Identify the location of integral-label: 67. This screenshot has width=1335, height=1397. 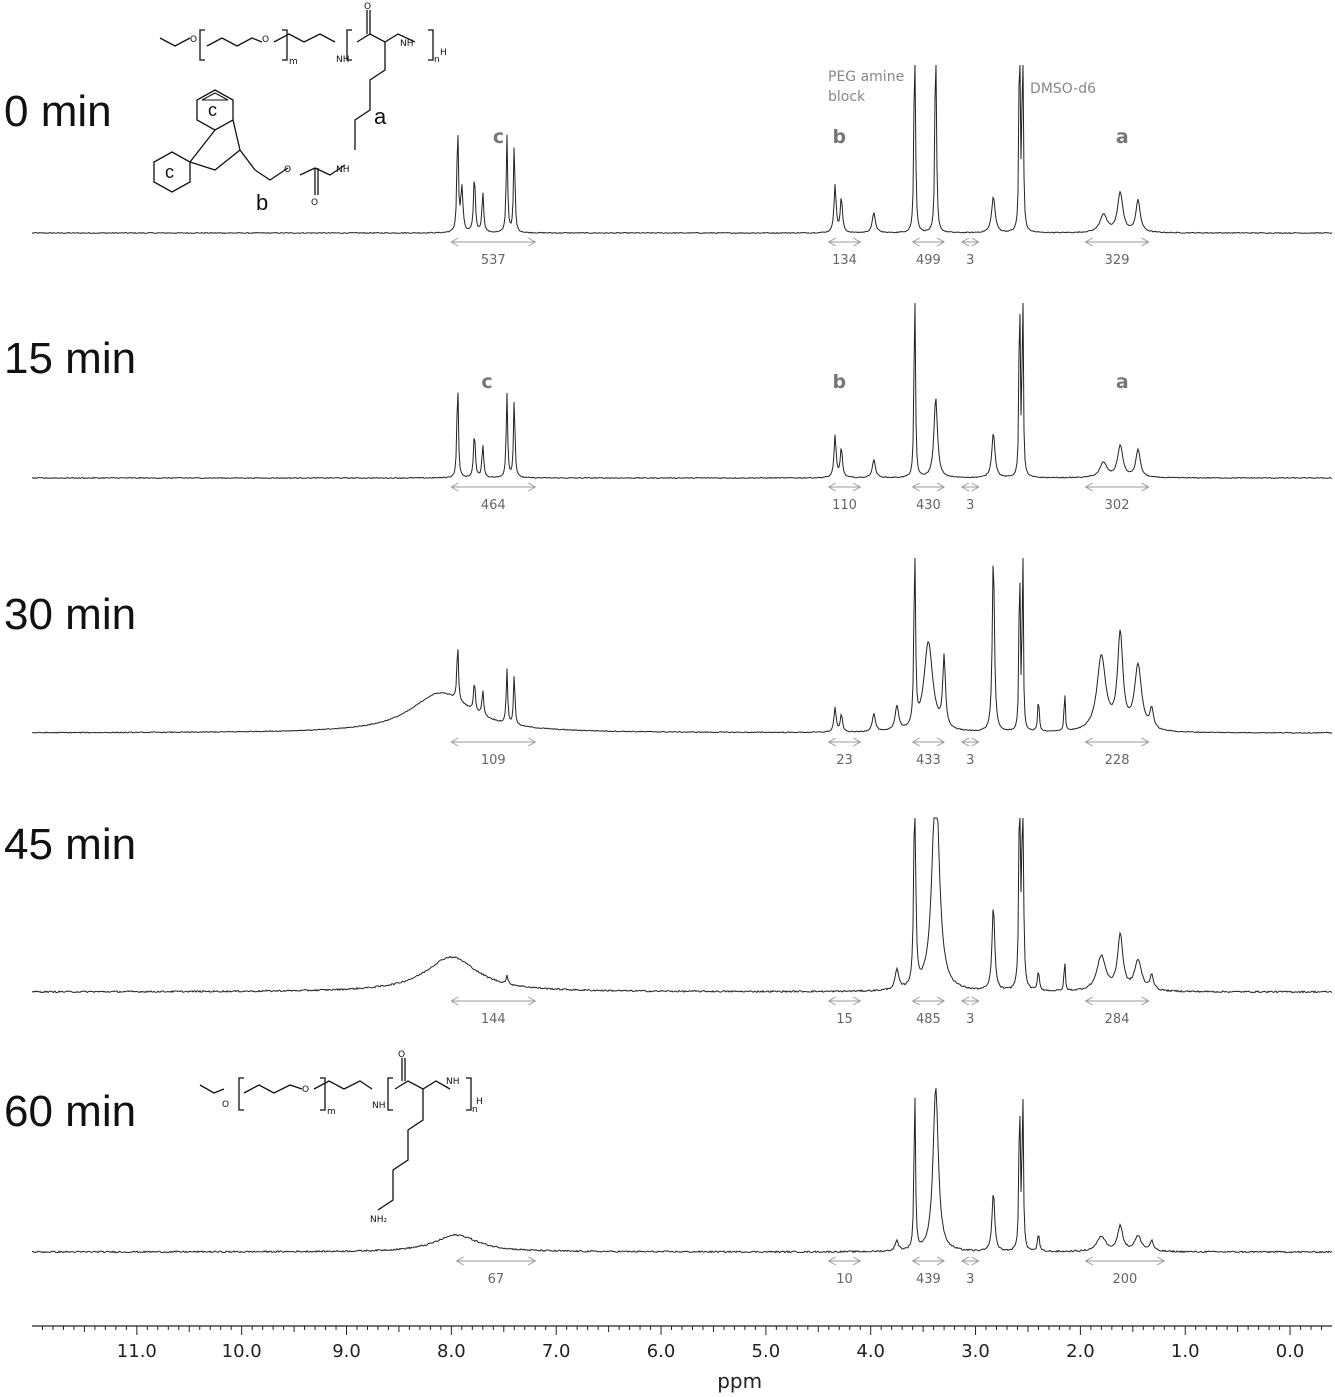
(496, 1279).